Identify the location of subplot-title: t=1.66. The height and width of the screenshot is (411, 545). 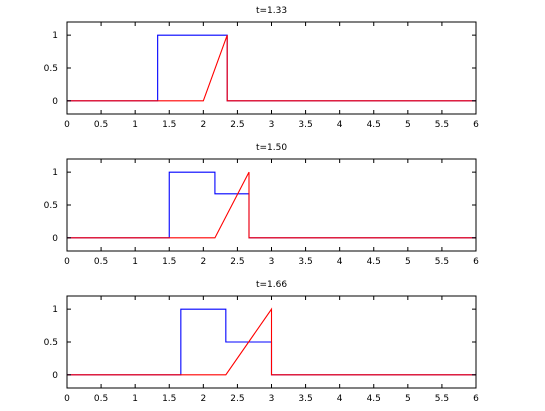
(271, 285).